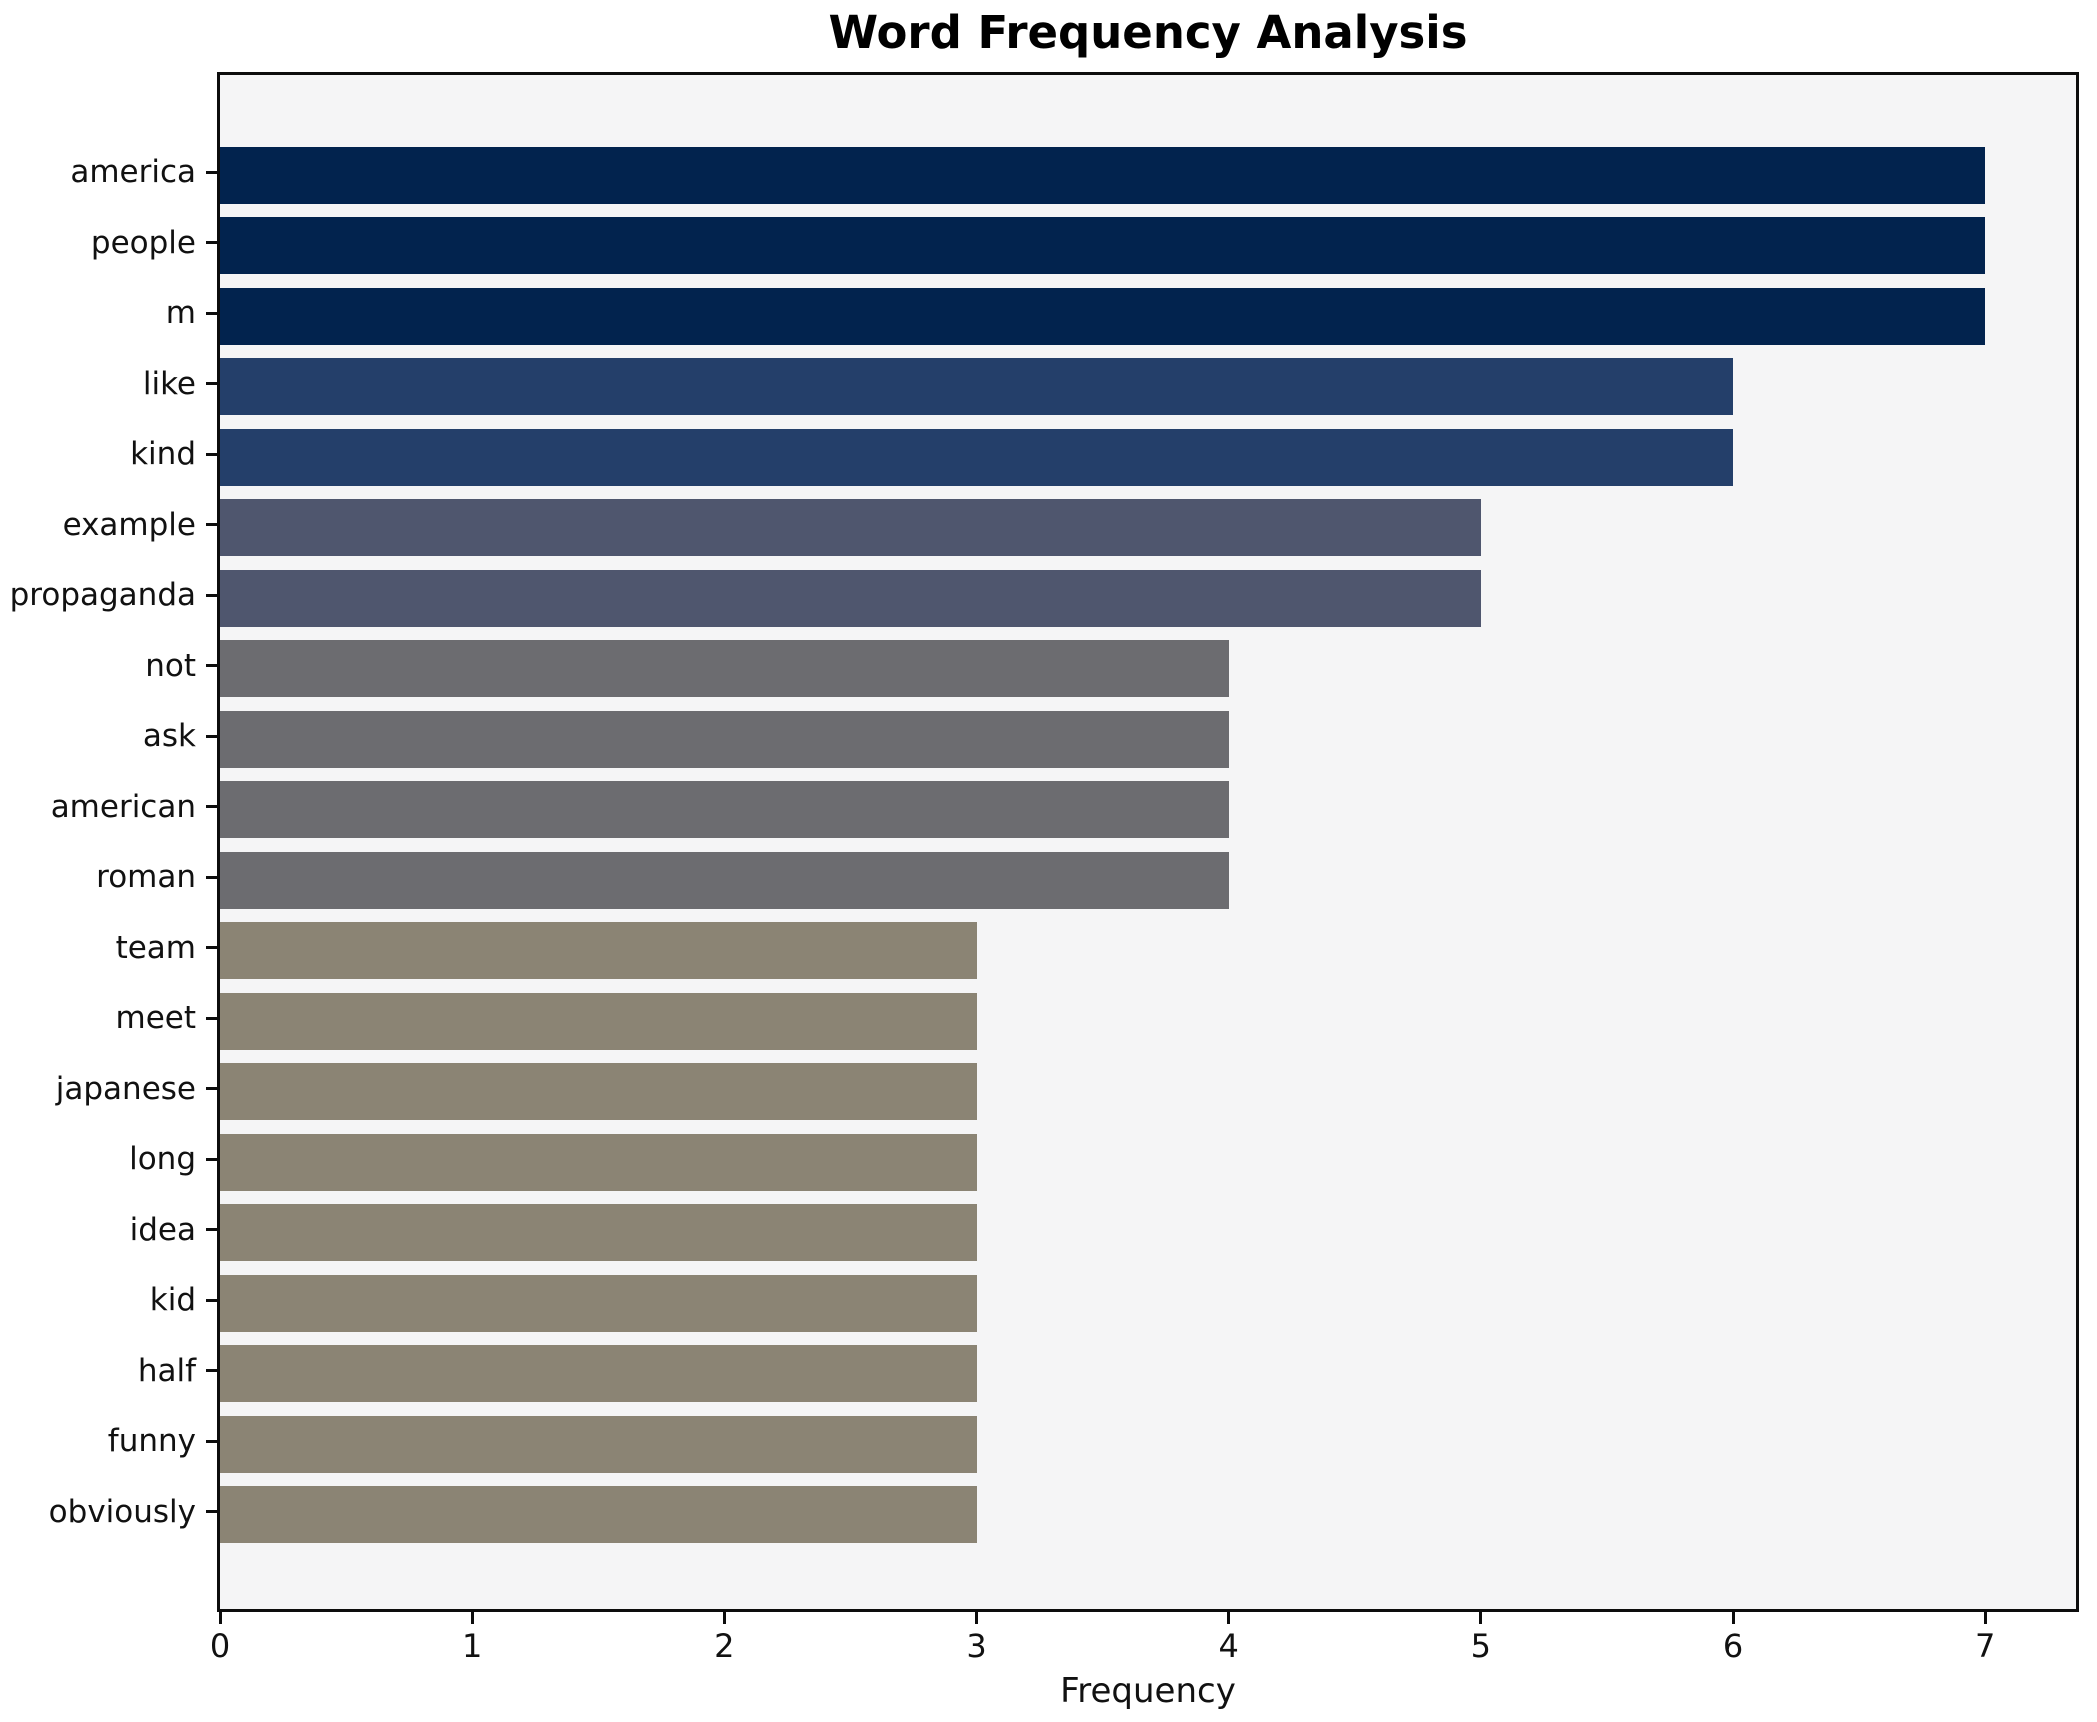 The width and height of the screenshot is (2097, 1722). What do you see at coordinates (724, 739) in the screenshot?
I see `bar-ask` at bounding box center [724, 739].